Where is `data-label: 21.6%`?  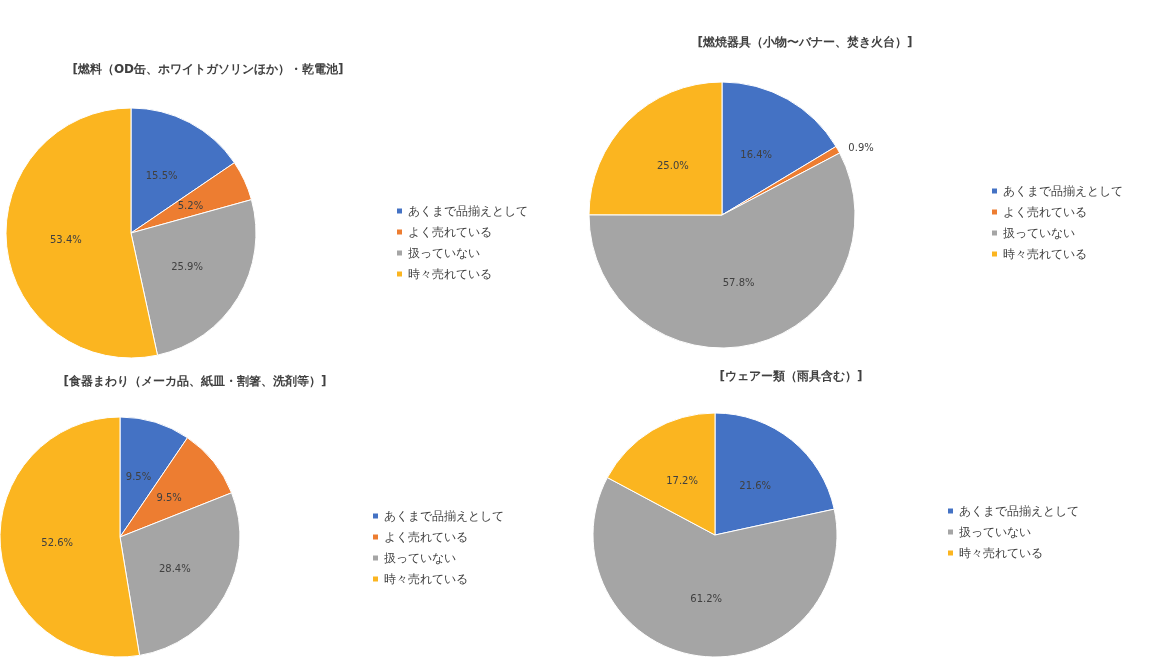
data-label: 21.6% is located at coordinates (755, 485).